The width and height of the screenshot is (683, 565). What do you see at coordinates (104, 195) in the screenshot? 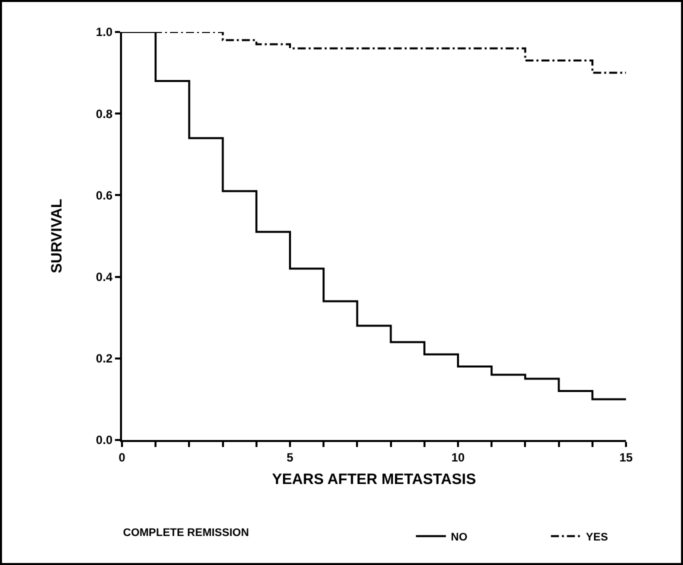
I see `y-tick-label: 0.6` at bounding box center [104, 195].